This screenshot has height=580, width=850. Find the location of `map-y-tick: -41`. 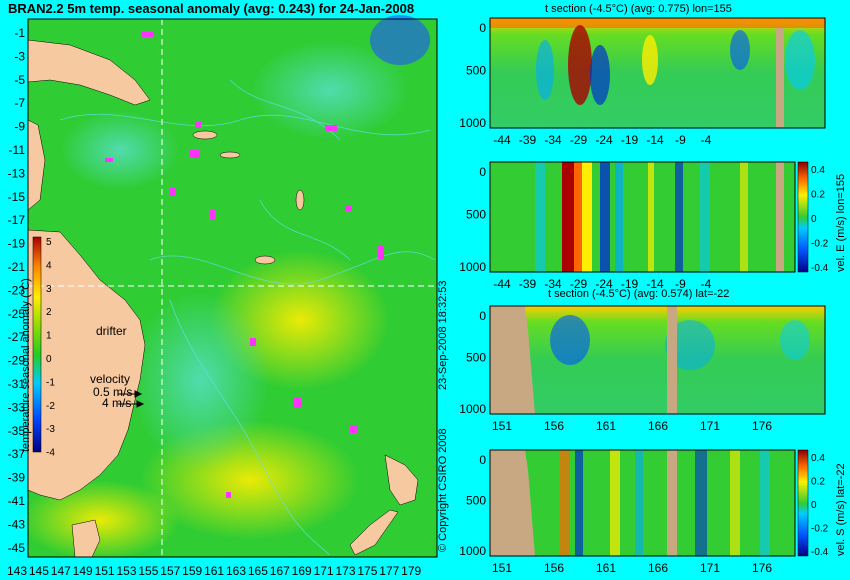

map-y-tick: -41 is located at coordinates (17, 501).